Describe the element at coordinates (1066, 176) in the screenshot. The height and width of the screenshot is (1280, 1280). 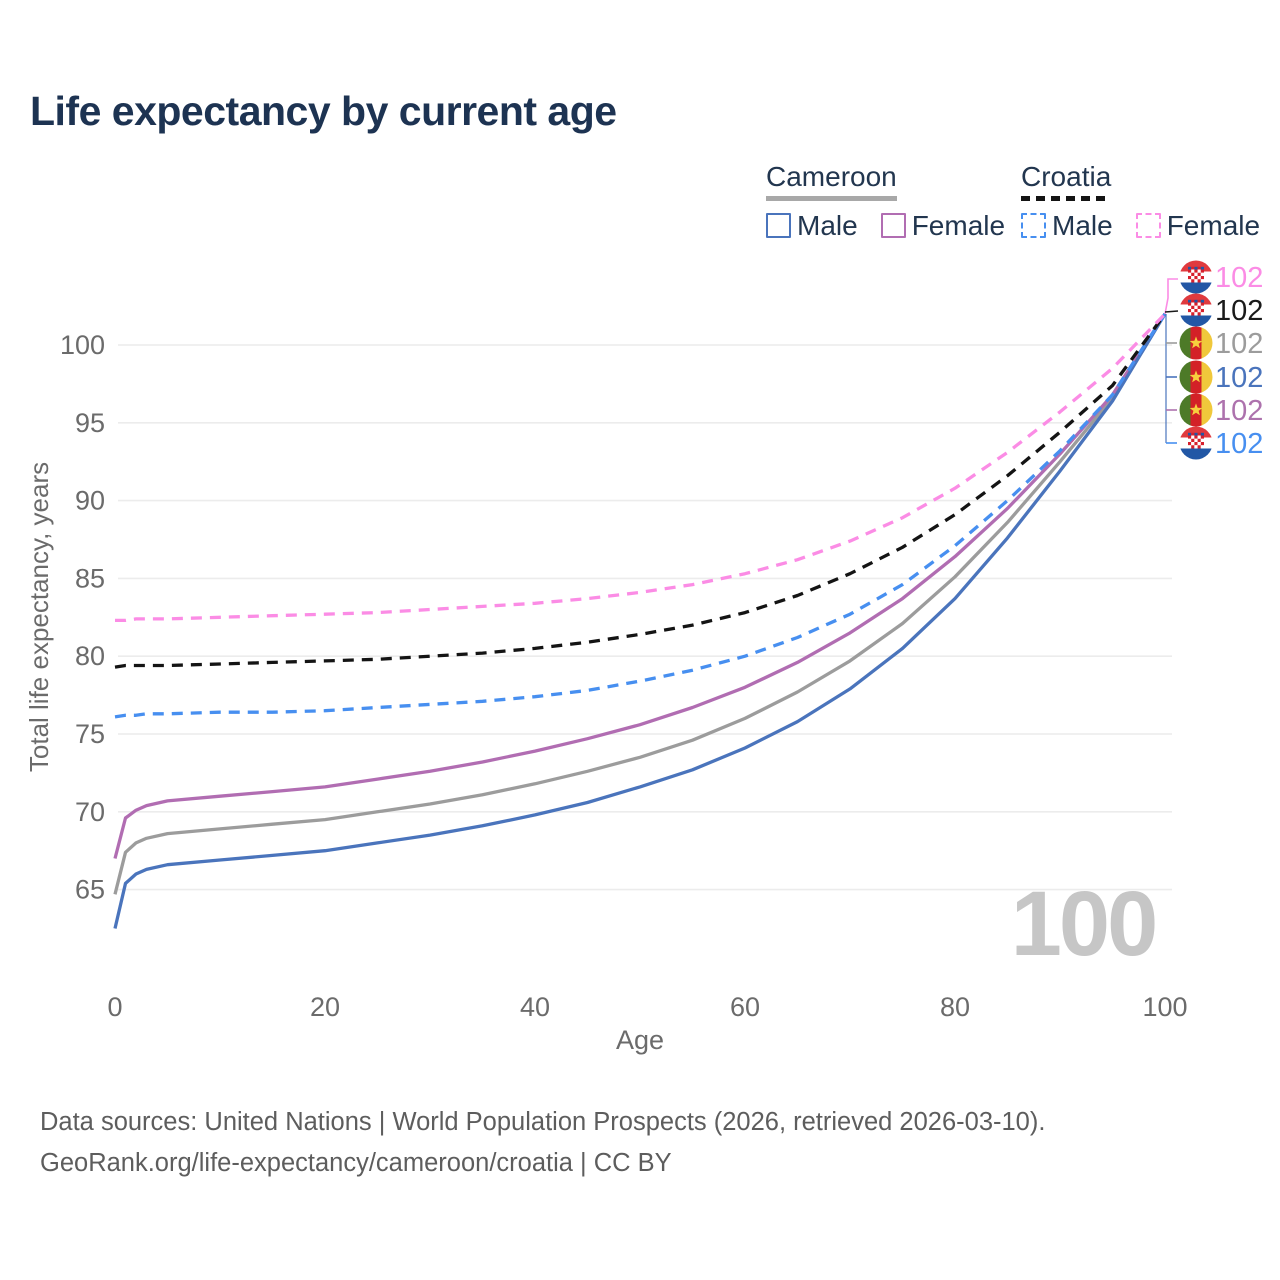
I see `legend-croatia-name: Croatia` at that location.